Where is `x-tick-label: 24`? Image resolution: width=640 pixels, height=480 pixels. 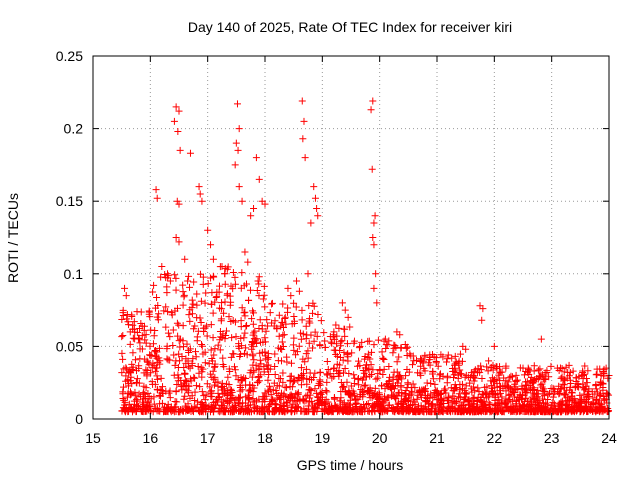
x-tick-label: 24 is located at coordinates (609, 438).